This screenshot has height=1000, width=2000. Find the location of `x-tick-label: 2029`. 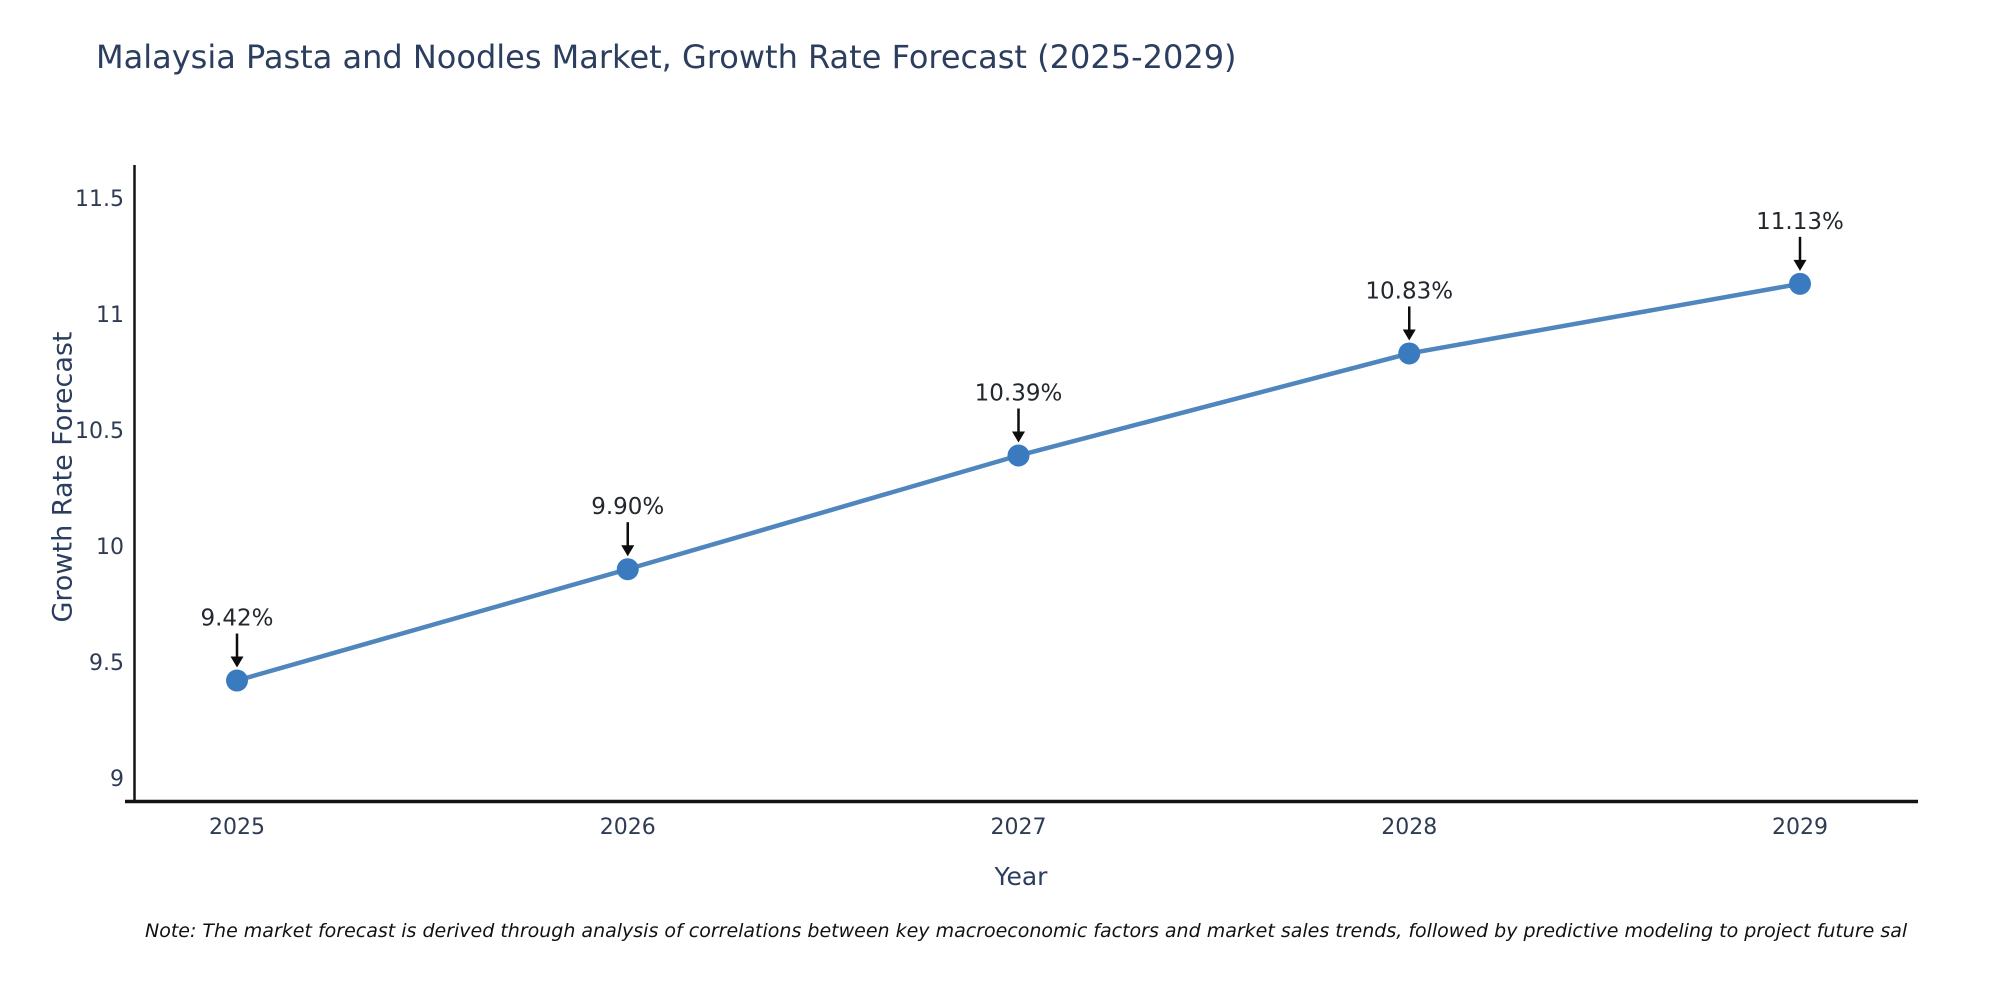

x-tick-label: 2029 is located at coordinates (1800, 827).